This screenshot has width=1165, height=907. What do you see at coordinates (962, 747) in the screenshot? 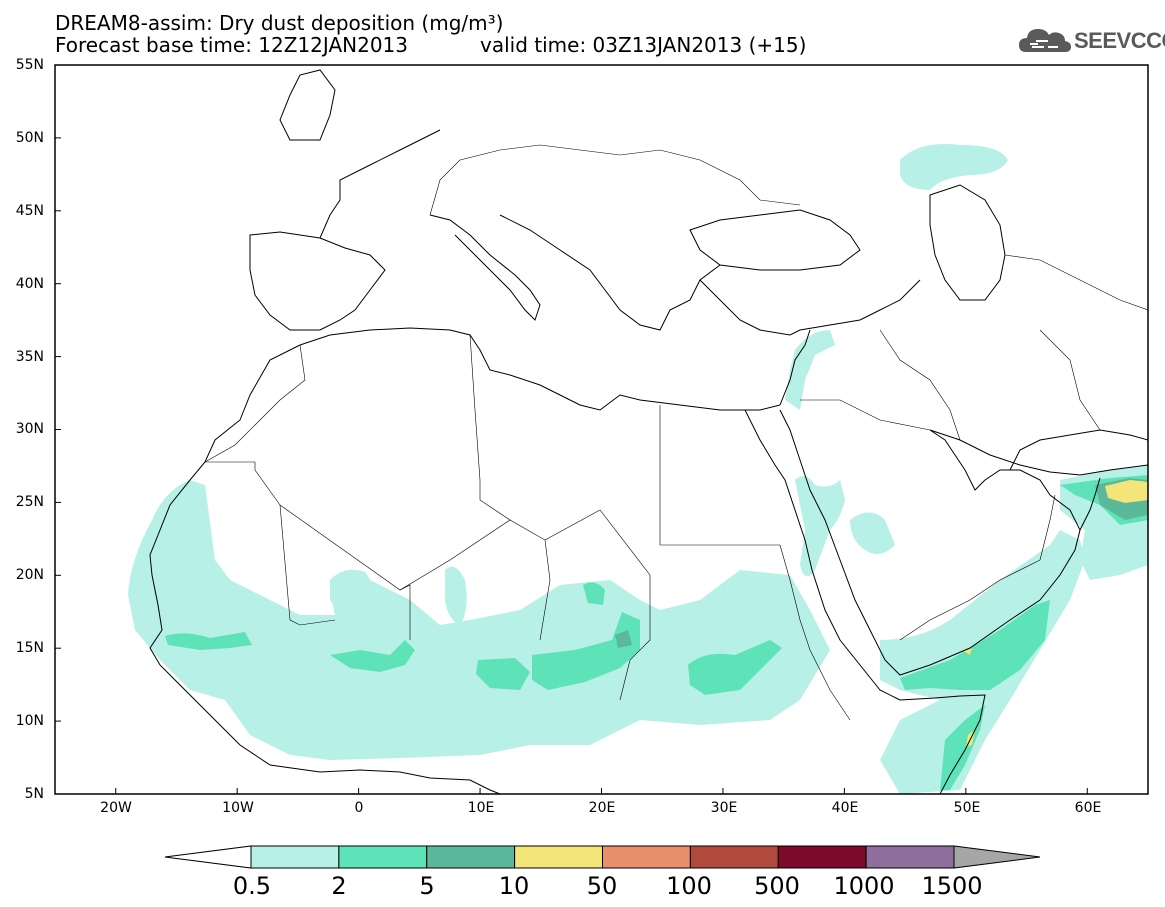
I see `dust-field-horn-medium` at bounding box center [962, 747].